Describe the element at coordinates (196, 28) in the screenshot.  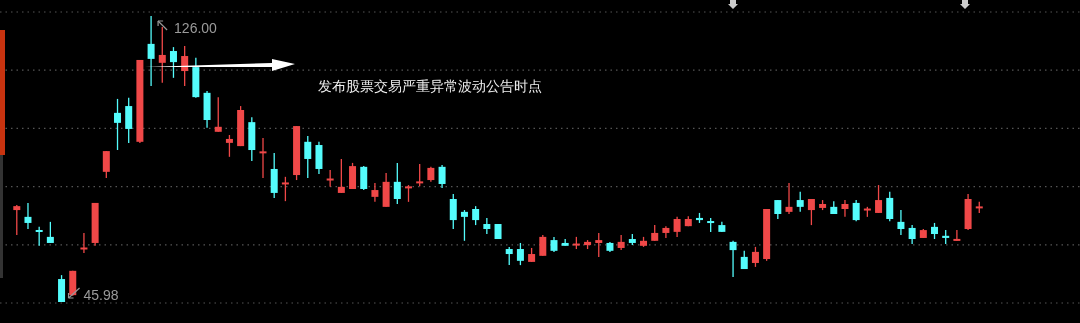
I see `annotation: 126.00` at that location.